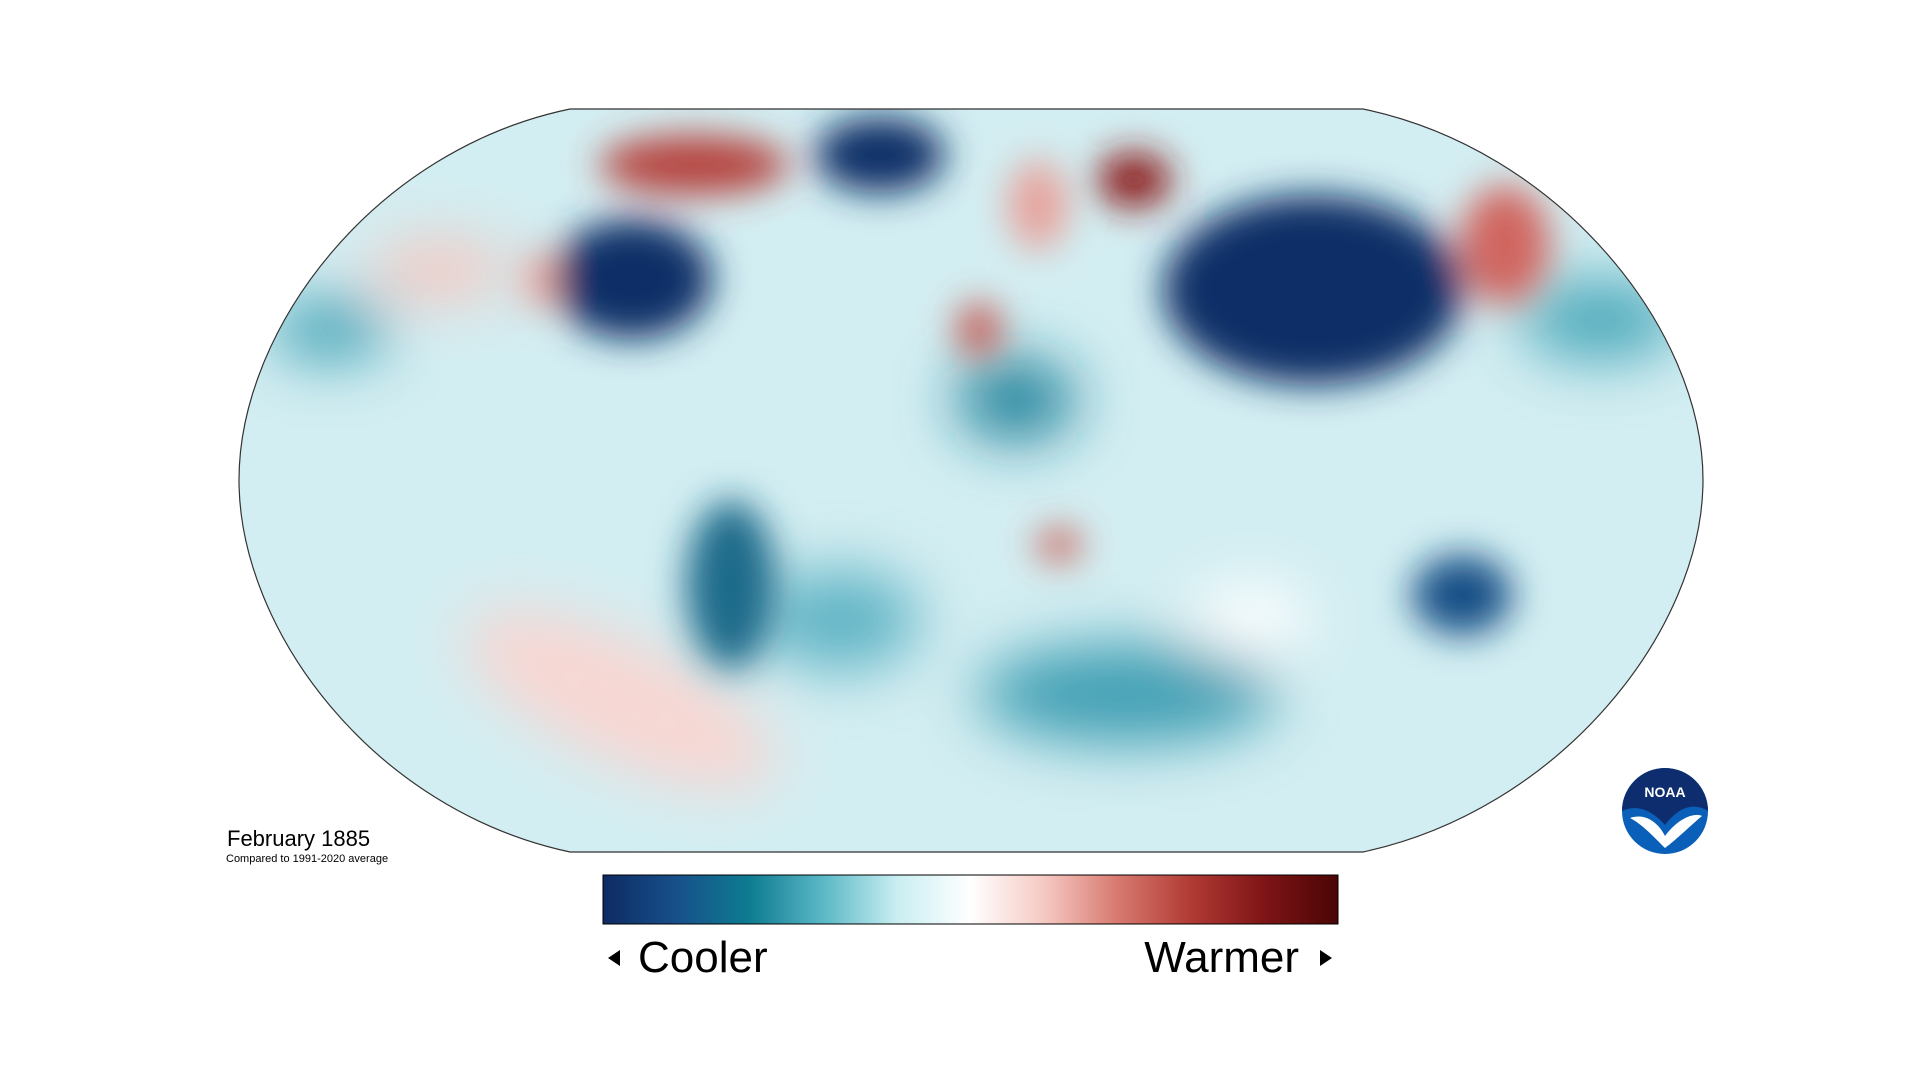 The width and height of the screenshot is (1920, 1080). Describe the element at coordinates (614, 958) in the screenshot. I see `cooler-arrow` at that location.